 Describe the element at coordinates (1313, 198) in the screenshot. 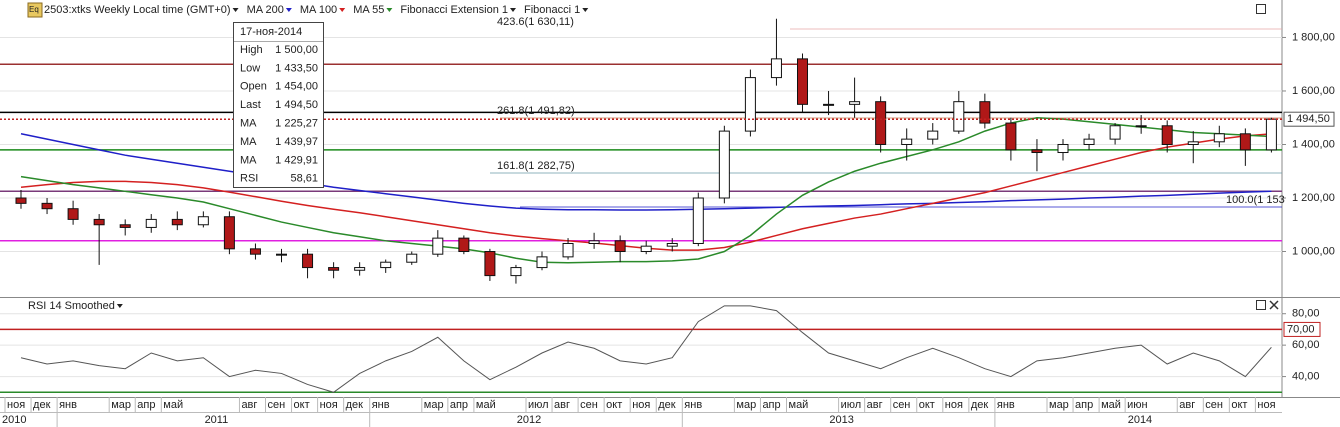

I see `y-tick-label: 1 200,00` at that location.